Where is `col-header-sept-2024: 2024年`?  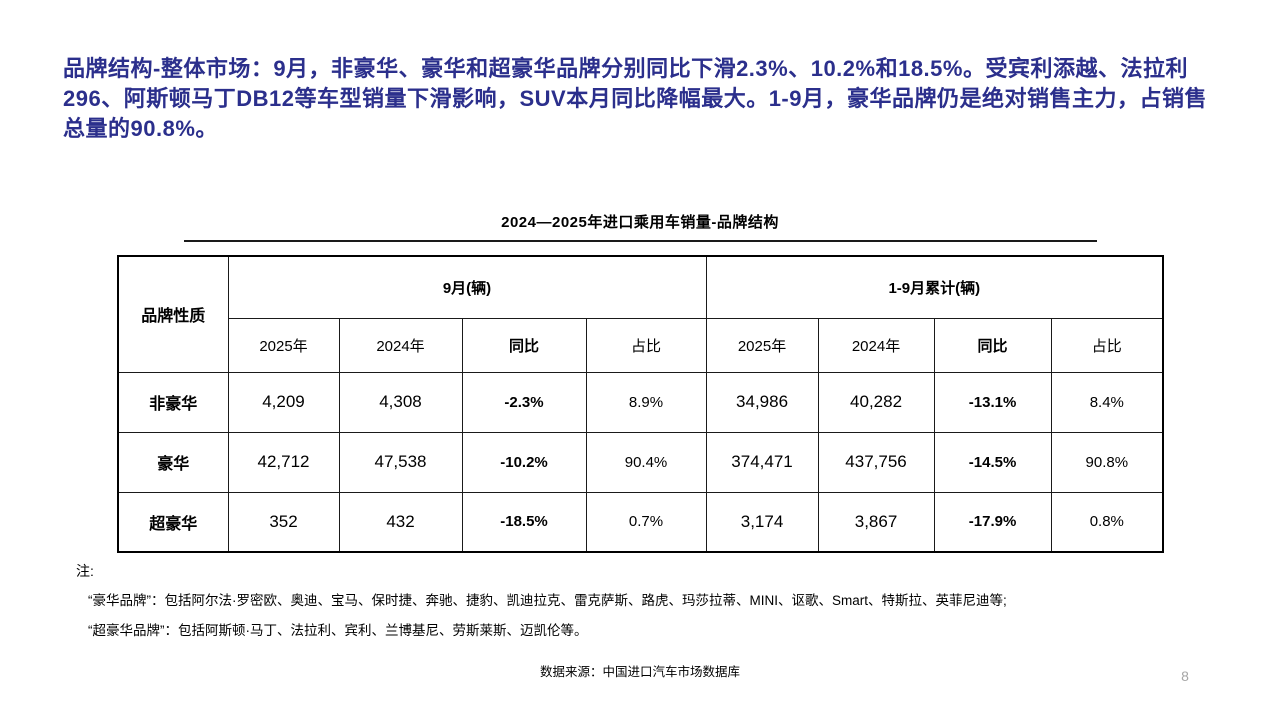
col-header-sept-2024: 2024年 is located at coordinates (400, 345).